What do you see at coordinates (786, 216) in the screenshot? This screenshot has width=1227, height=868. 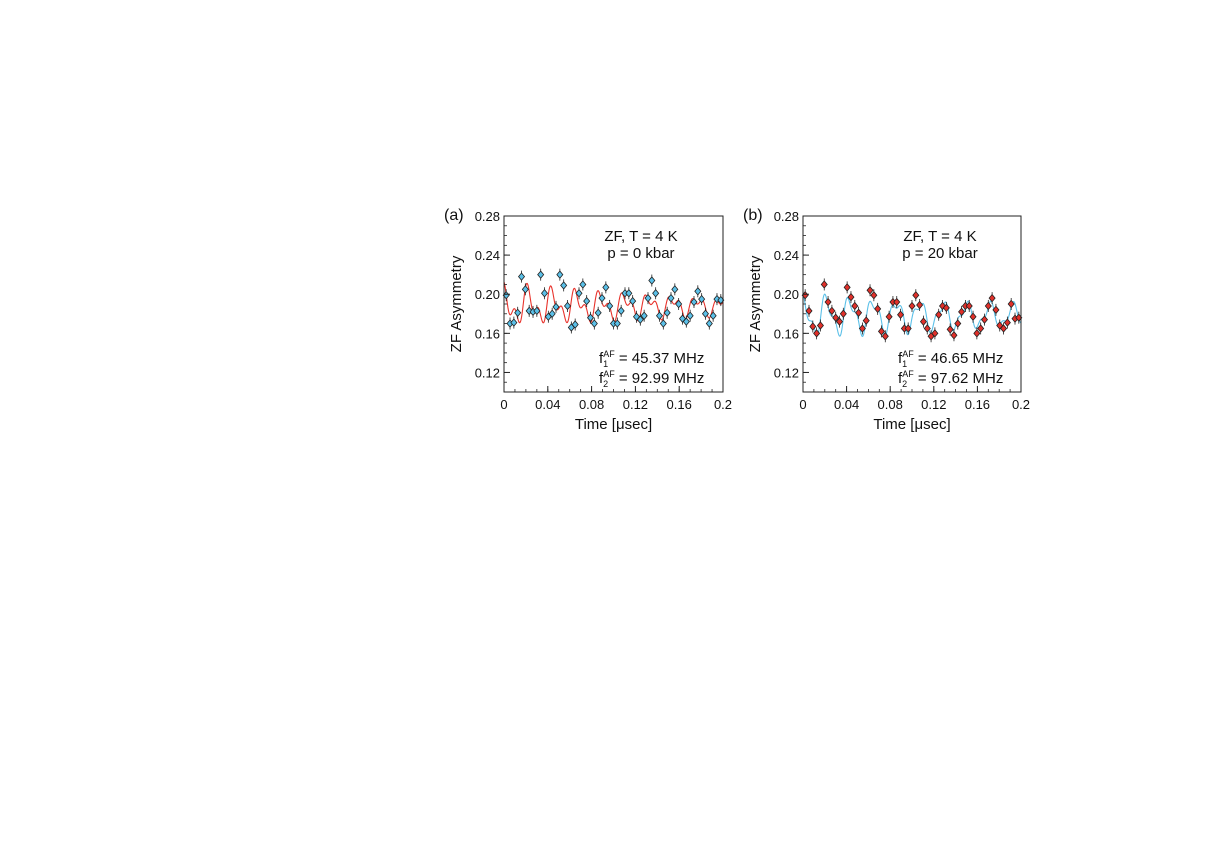 I see `y-tick-label: 0.28` at bounding box center [786, 216].